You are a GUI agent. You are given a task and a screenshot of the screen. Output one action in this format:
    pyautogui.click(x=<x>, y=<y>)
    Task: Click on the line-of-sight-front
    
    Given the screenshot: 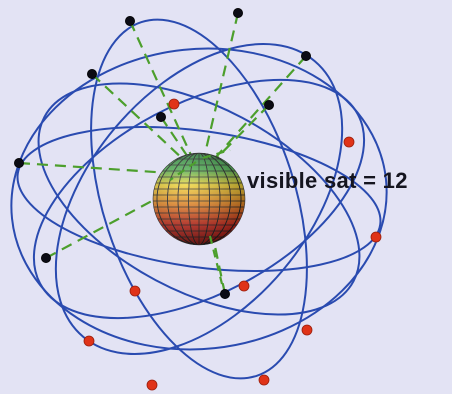 What is the action you would take?
    pyautogui.click(x=200, y=216)
    